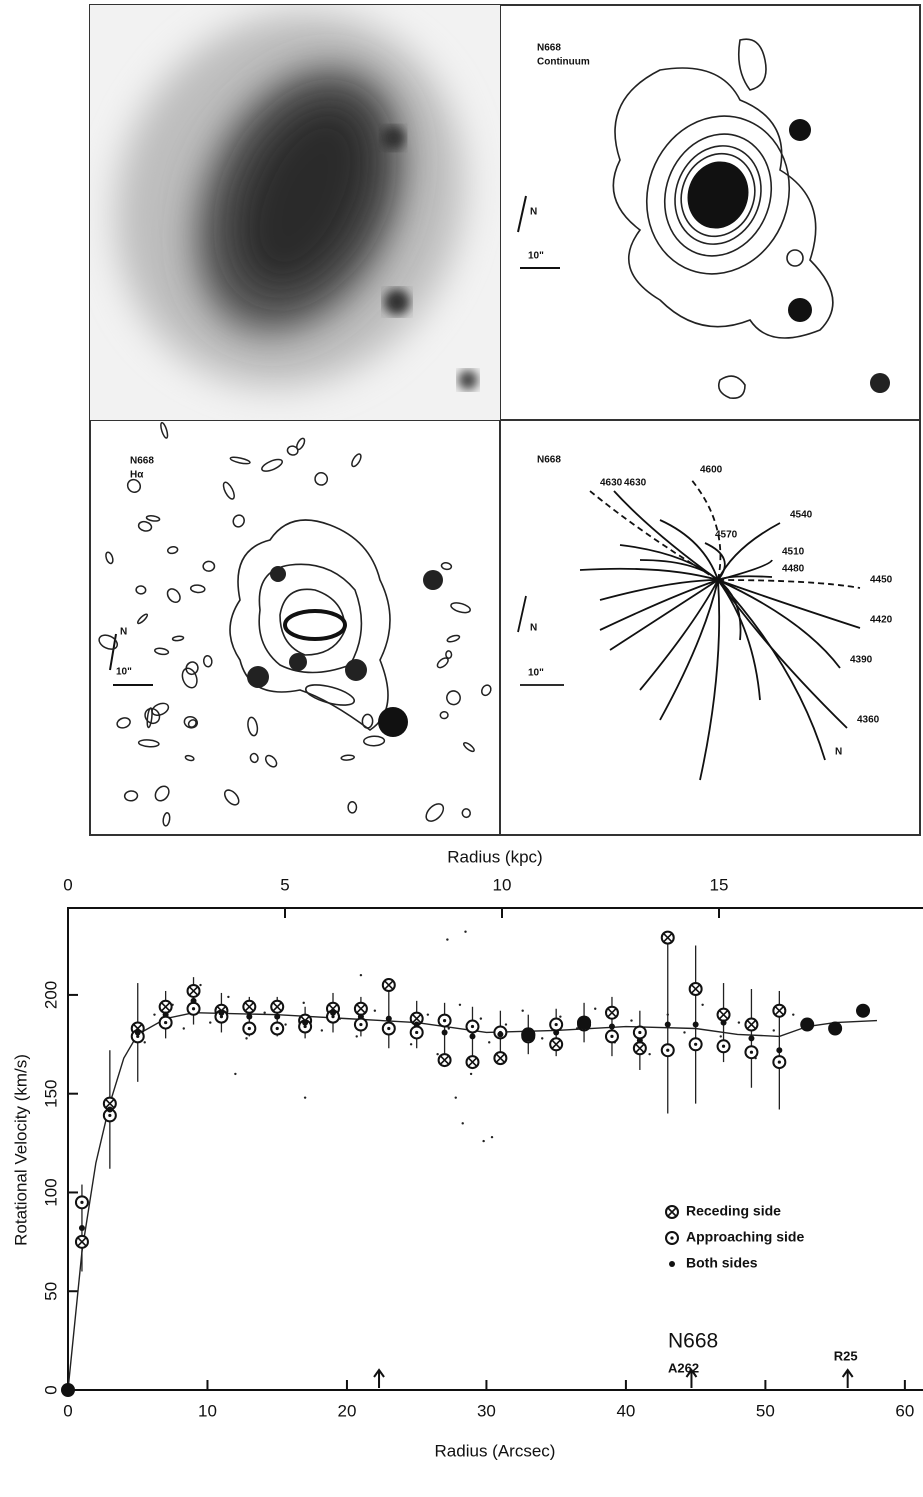 The height and width of the screenshot is (1497, 923). I want to click on large-marker, so click(807, 1024).